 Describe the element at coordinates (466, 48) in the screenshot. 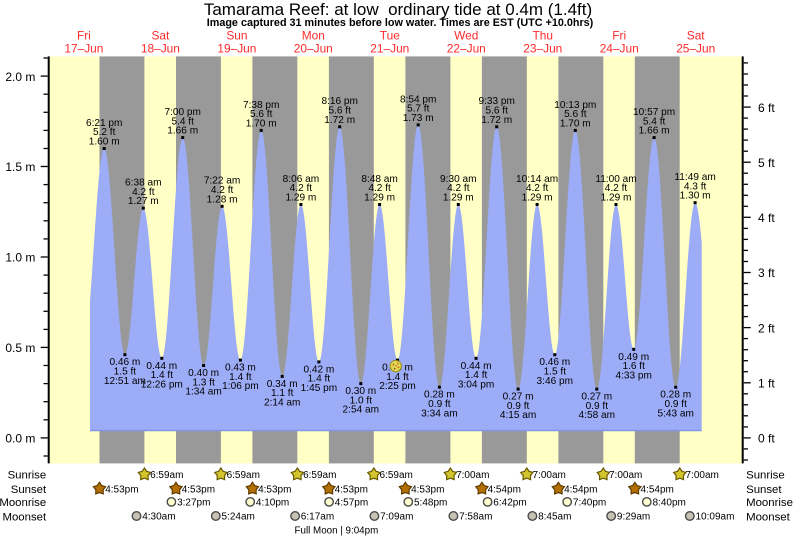

I see `svg-text: 22–Jun` at that location.